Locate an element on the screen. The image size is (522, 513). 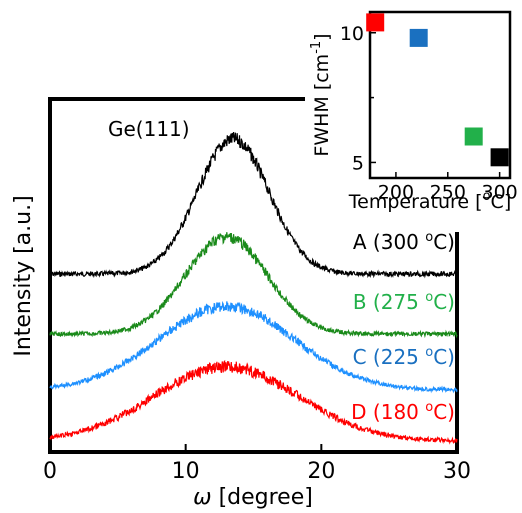
main-y-axis-title: Intensity [a.u.] is located at coordinates (23, 275).